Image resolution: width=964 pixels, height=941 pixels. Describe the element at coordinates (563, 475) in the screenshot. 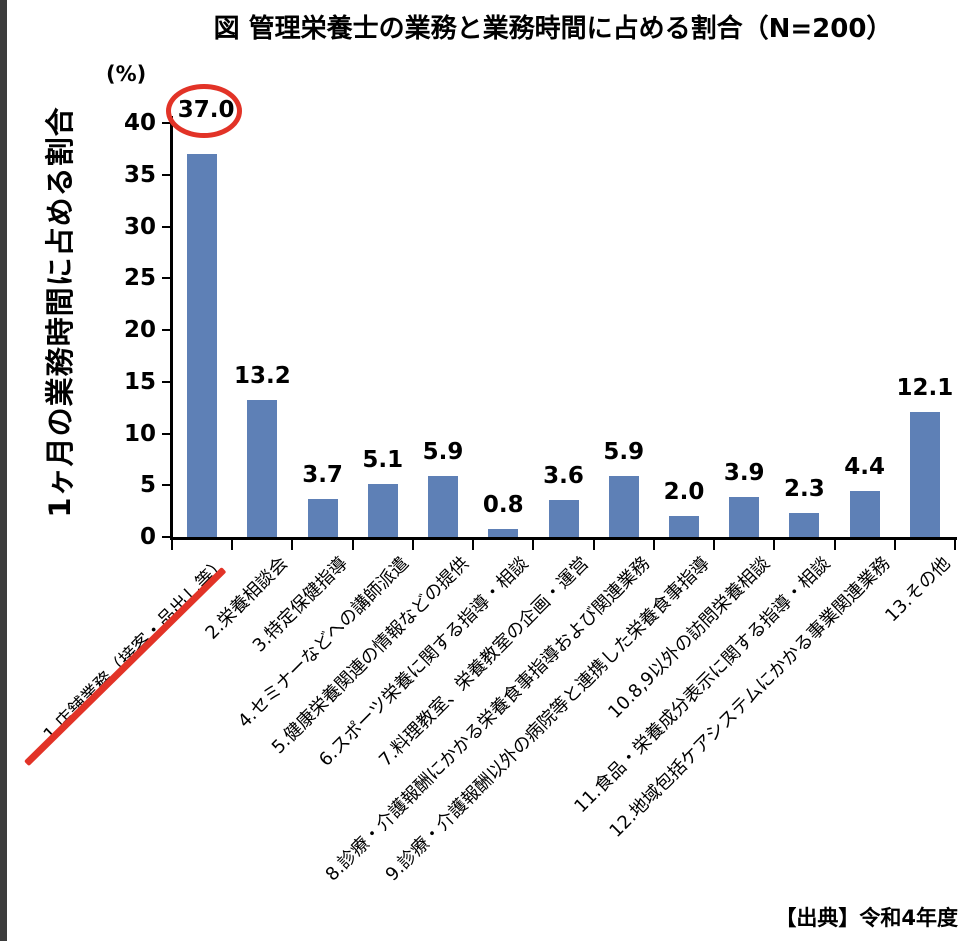

I see `bar-value-label: 3.6` at that location.